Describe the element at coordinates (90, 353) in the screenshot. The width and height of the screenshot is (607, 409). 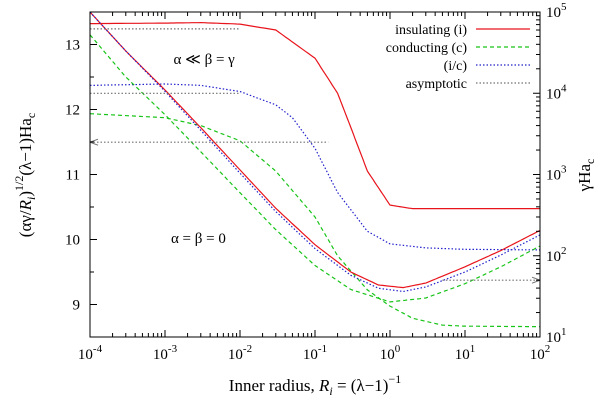
I see `x-tick-label: 10⁻⁴` at that location.